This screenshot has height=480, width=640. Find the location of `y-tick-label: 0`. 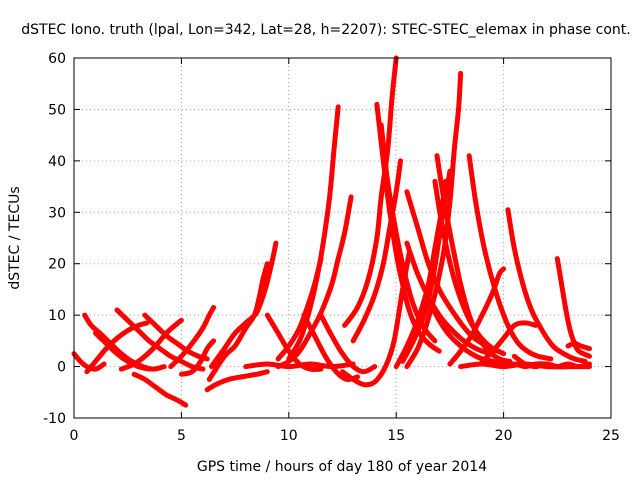

y-tick-label: 0 is located at coordinates (61, 368).